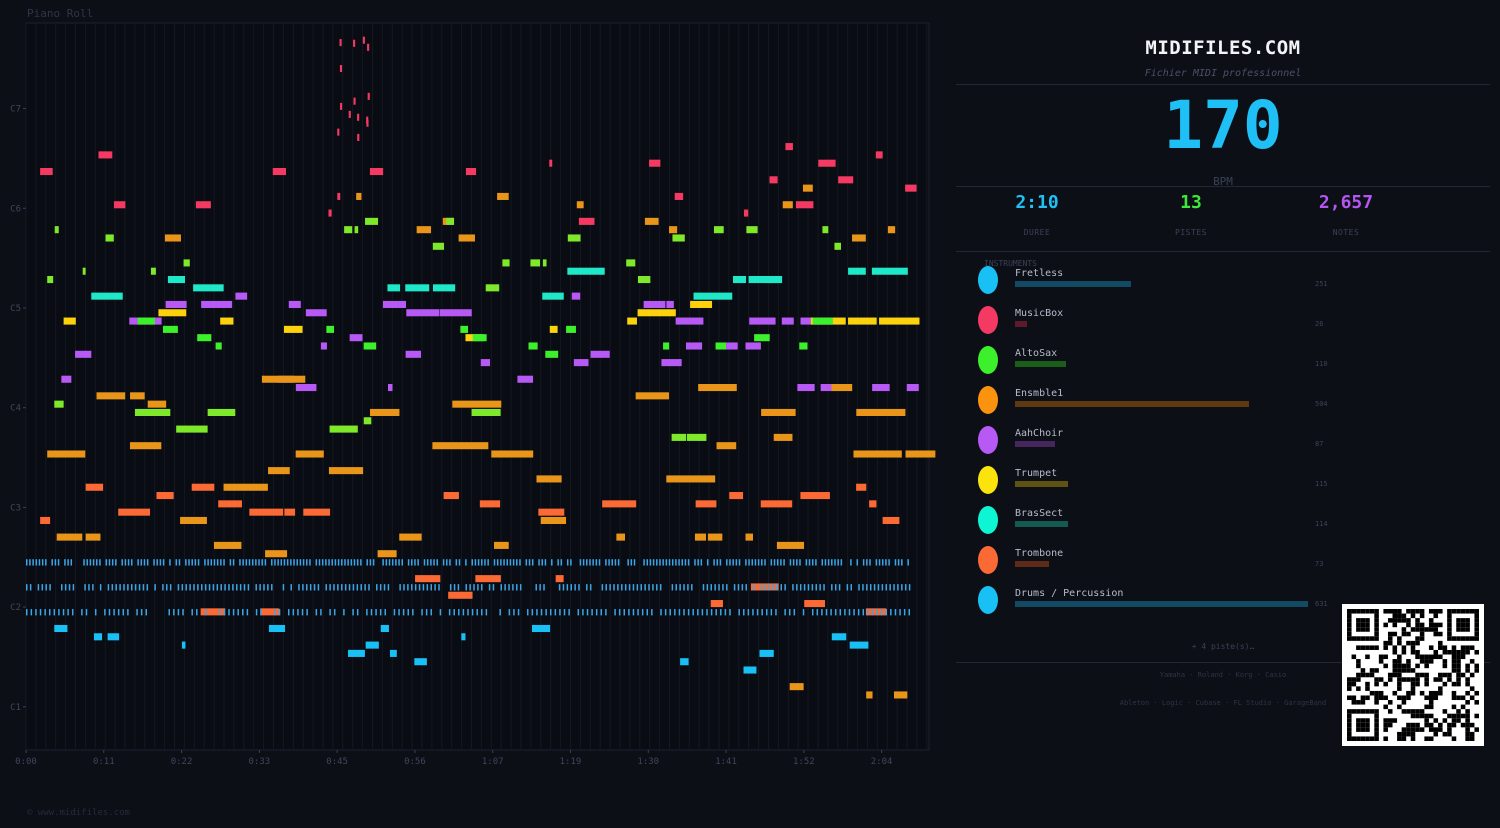 The image size is (1500, 828). What do you see at coordinates (1321, 284) in the screenshot?
I see `instrument-note-count: 251` at bounding box center [1321, 284].